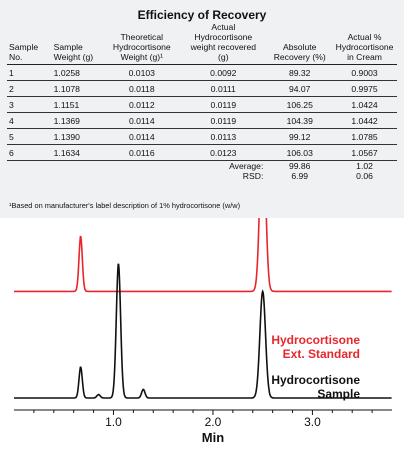  What do you see at coordinates (202, 166) in the screenshot?
I see `average-row: Average: 99.86 1.02` at bounding box center [202, 166].